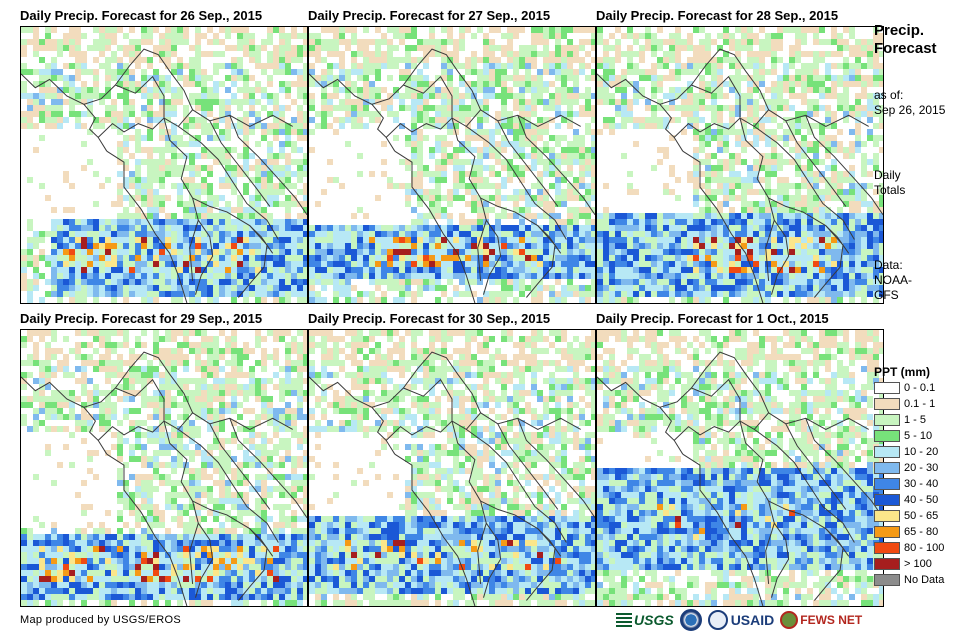 The height and width of the screenshot is (639, 967). I want to click on usgs-waves-icon, so click(624, 620).